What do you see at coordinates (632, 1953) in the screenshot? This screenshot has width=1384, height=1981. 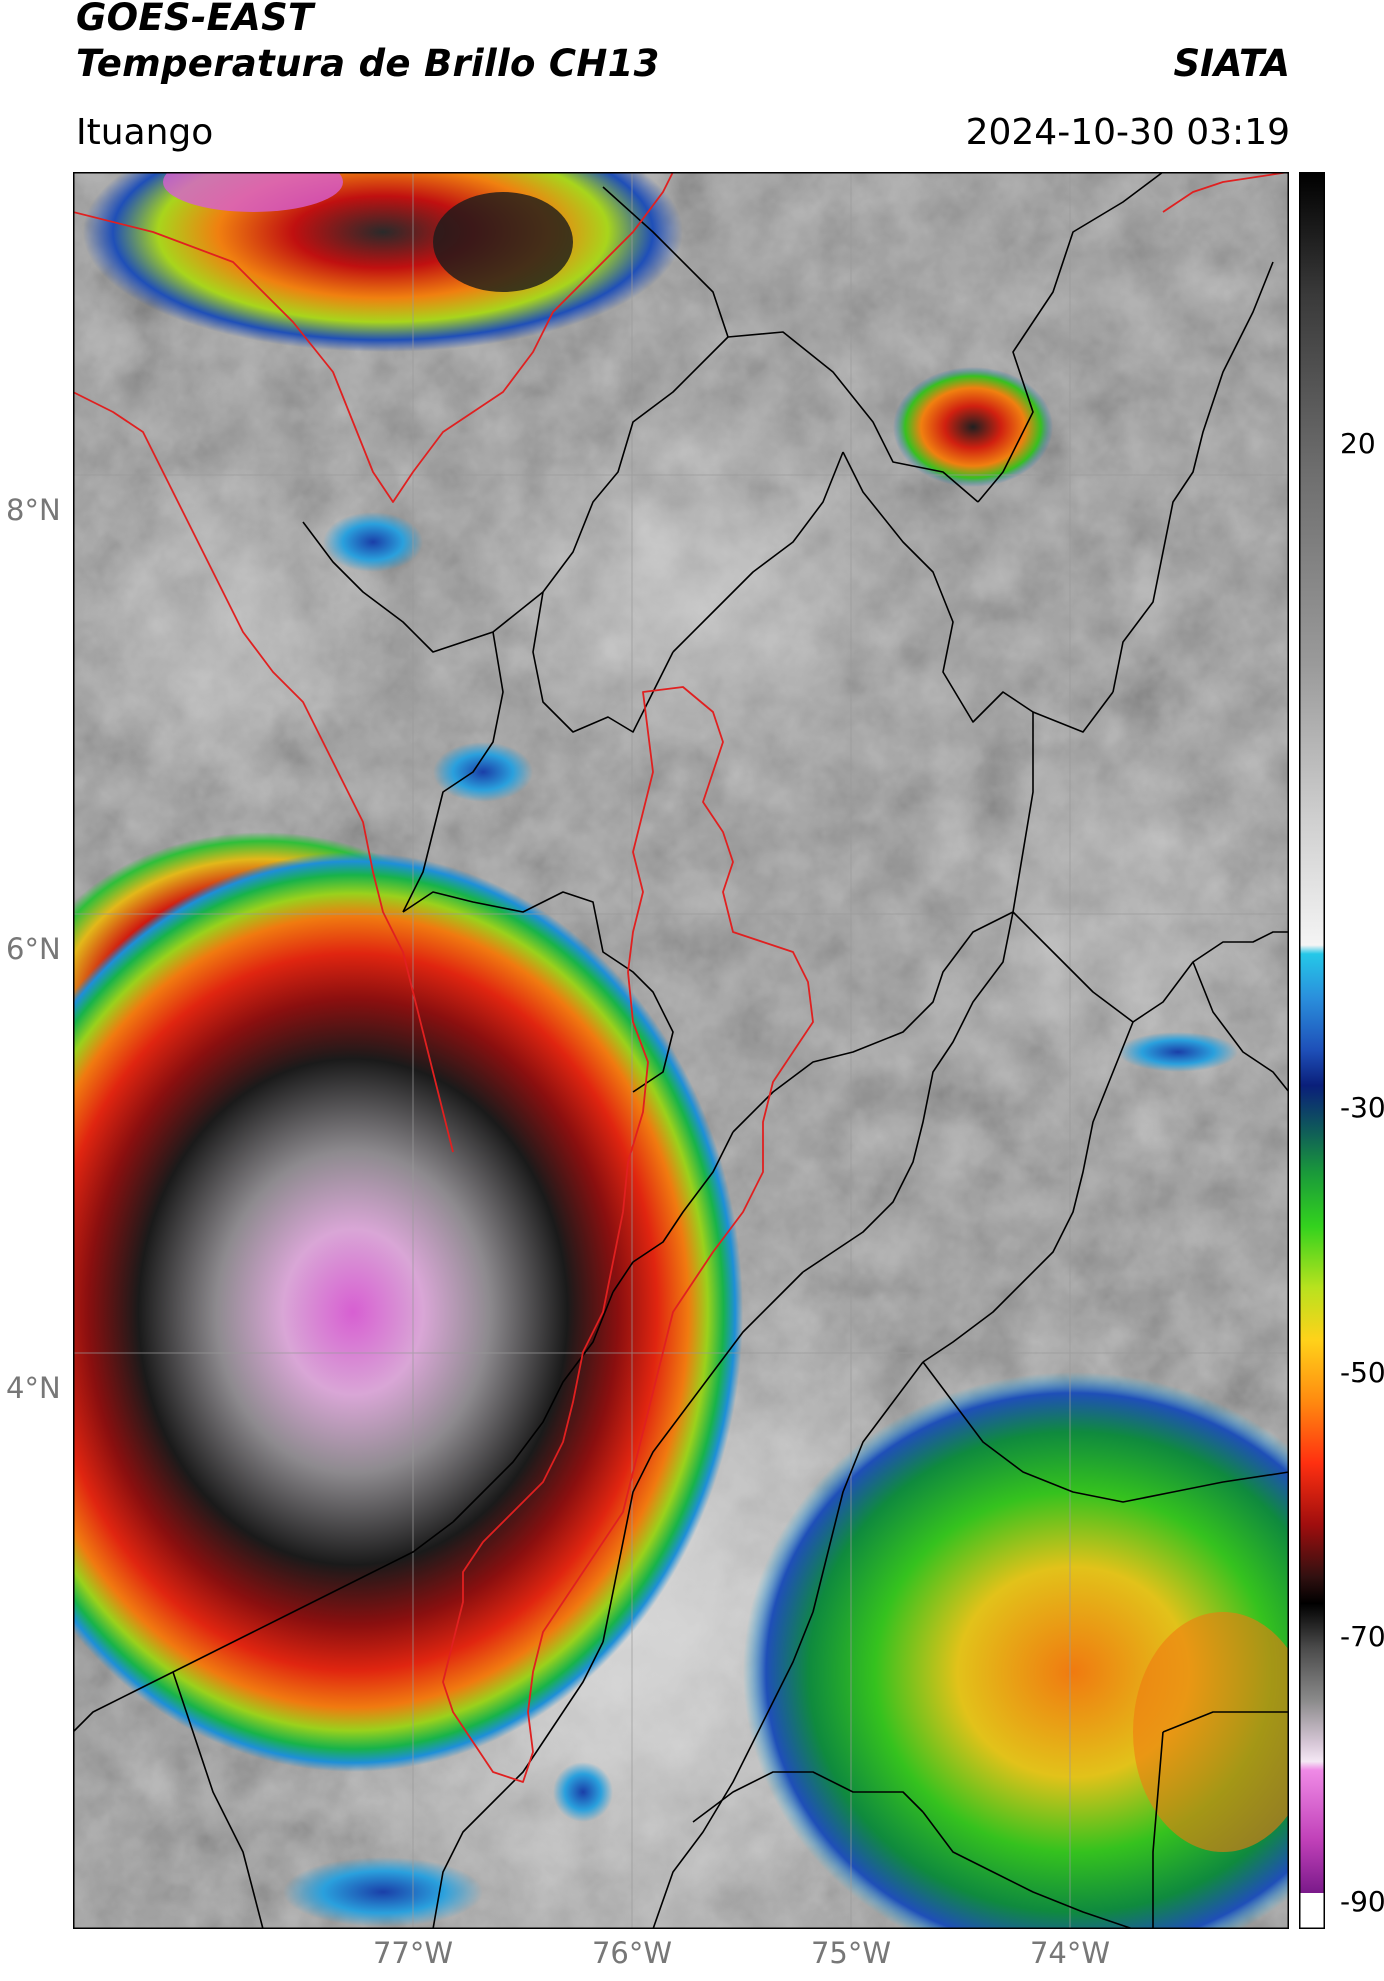 I see `lon-label-76w: 76°W` at bounding box center [632, 1953].